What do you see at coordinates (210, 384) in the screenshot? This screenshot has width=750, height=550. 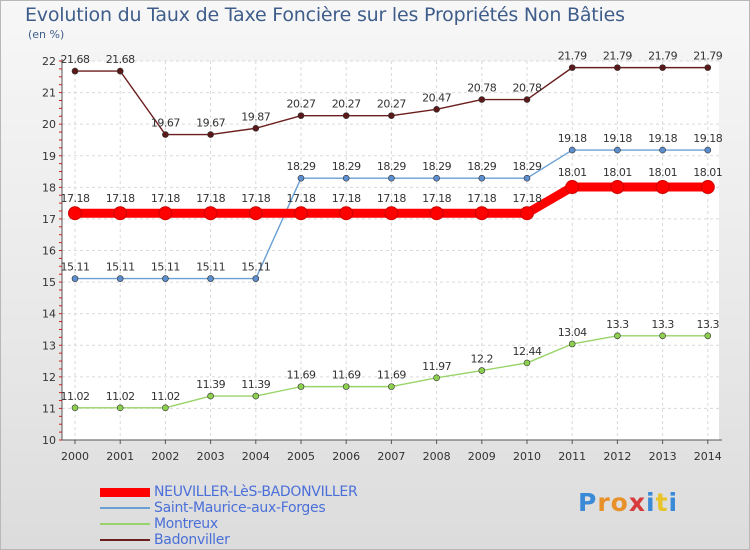 I see `data-label: 11.39` at bounding box center [210, 384].